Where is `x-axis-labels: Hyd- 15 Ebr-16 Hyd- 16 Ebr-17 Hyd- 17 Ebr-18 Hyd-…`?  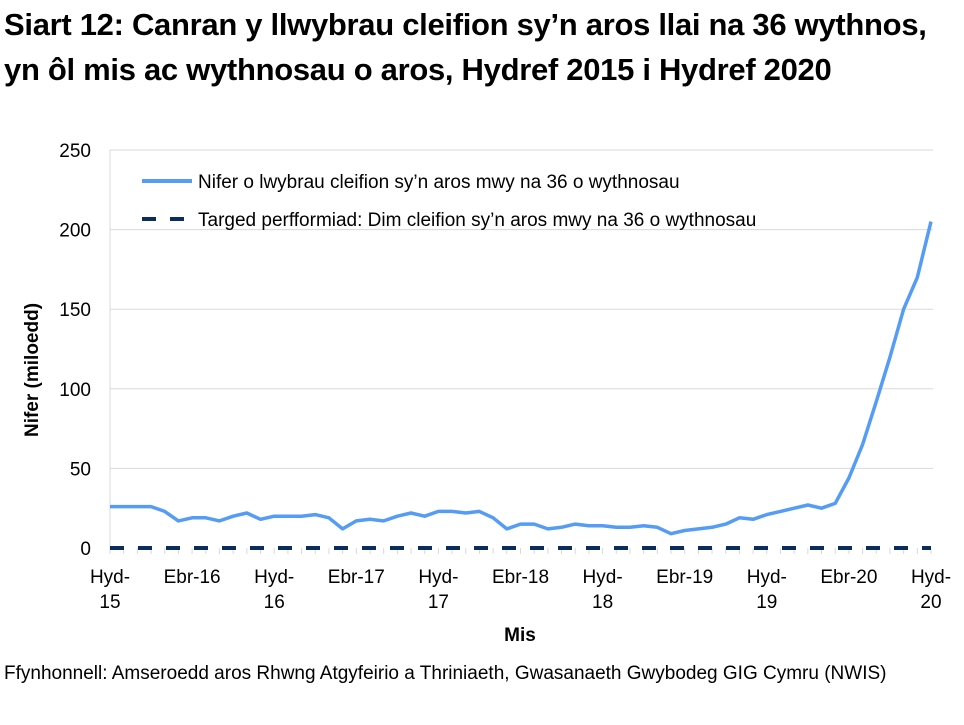
x-axis-labels: Hyd- 15 Ebr-16 Hyd- 16 Ebr-17 Hyd- 17 Ebr-18 Hyd-… is located at coordinates (520, 590).